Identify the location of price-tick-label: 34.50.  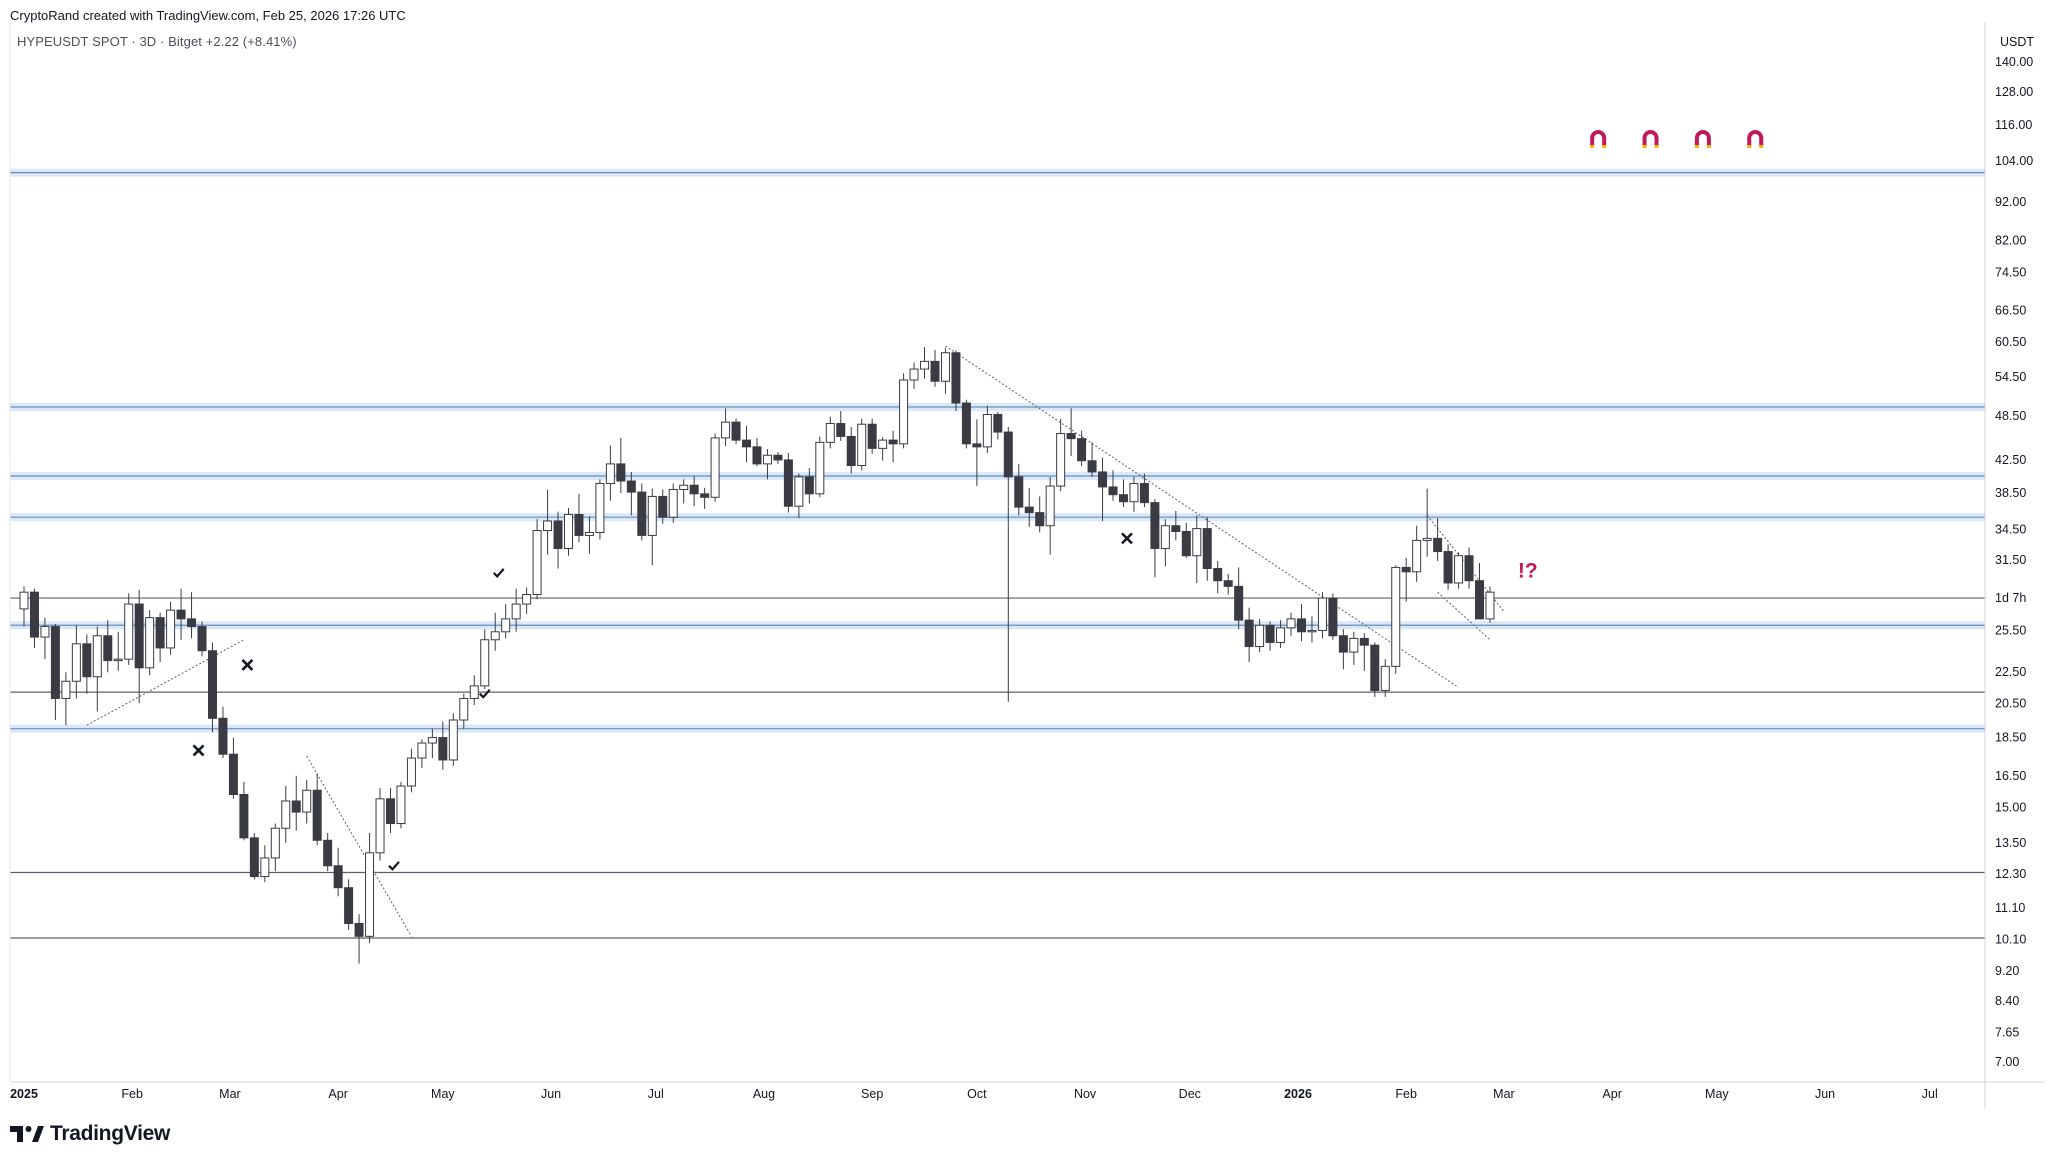
(2010, 530).